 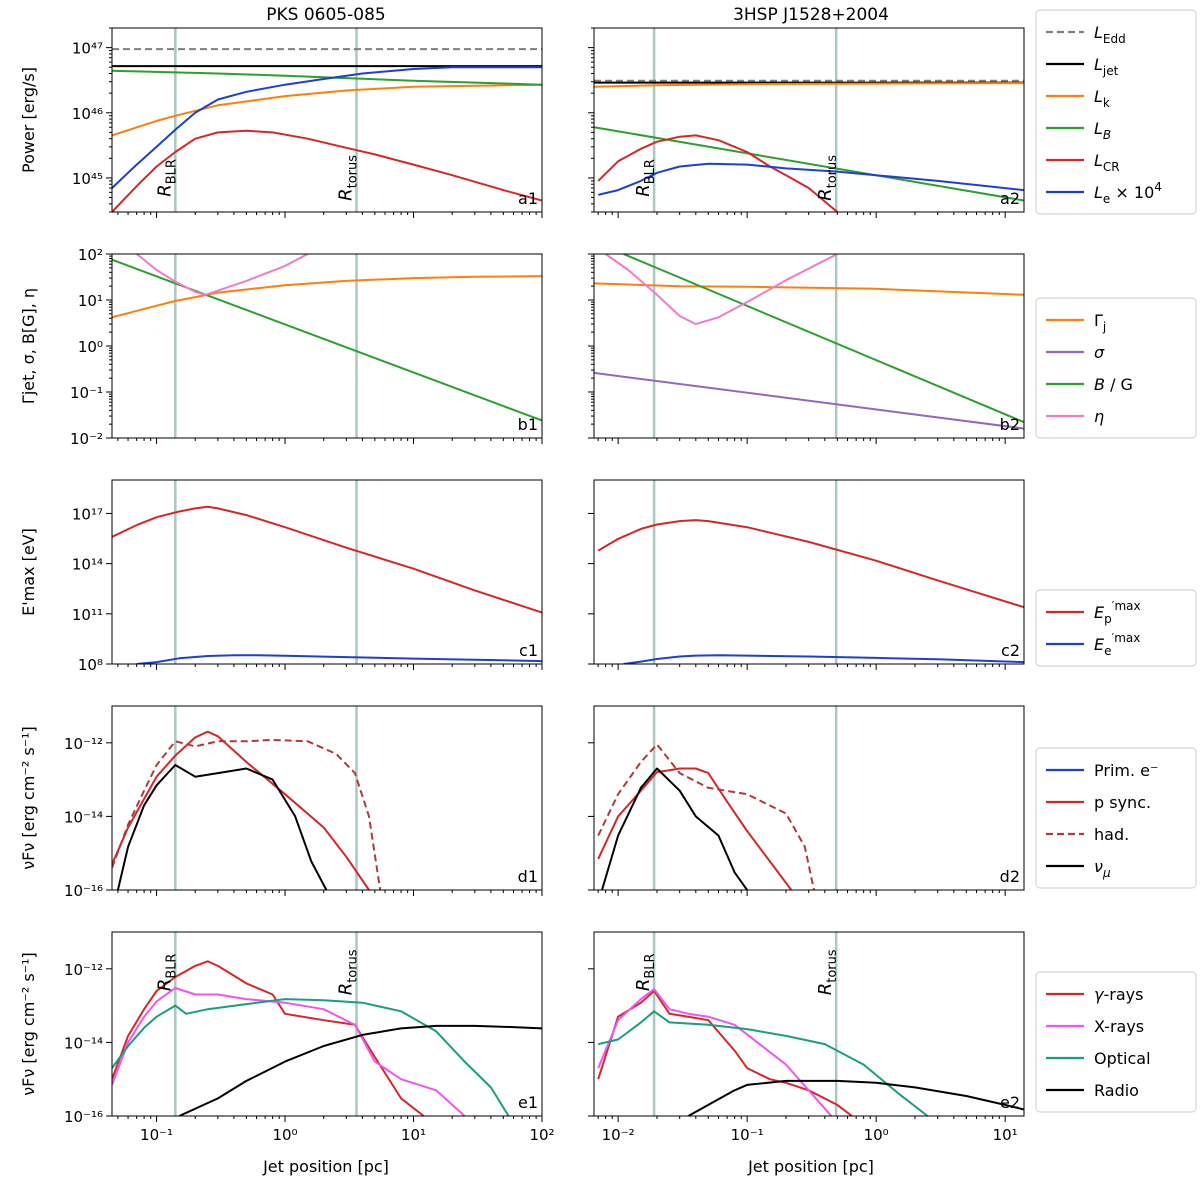 What do you see at coordinates (1116, 1042) in the screenshot?
I see `legend-5: γ-rays X-rays Optical Radio` at bounding box center [1116, 1042].